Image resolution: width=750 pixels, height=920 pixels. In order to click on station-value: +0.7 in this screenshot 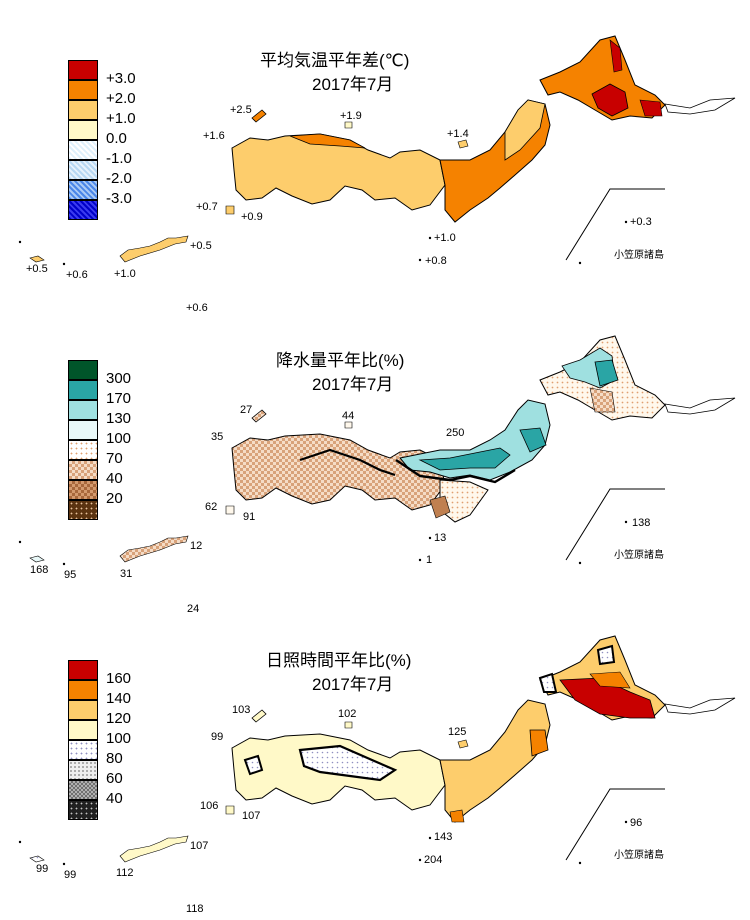, I will do `click(207, 207)`.